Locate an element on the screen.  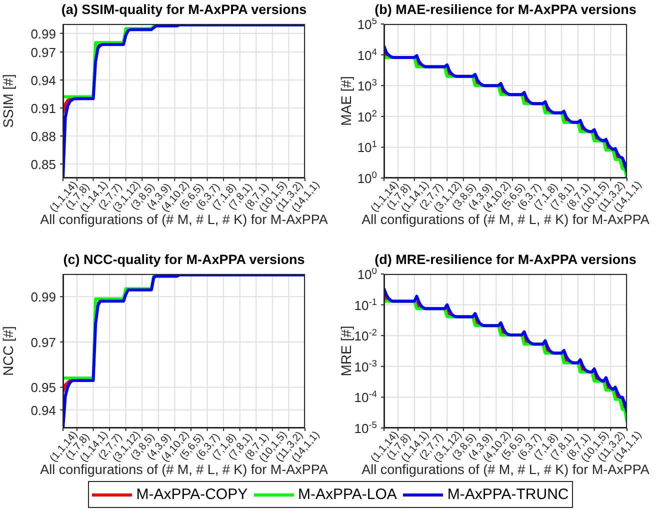
chart-title: (b) MAE-resilience for M-AxPPA versions is located at coordinates (506, 9).